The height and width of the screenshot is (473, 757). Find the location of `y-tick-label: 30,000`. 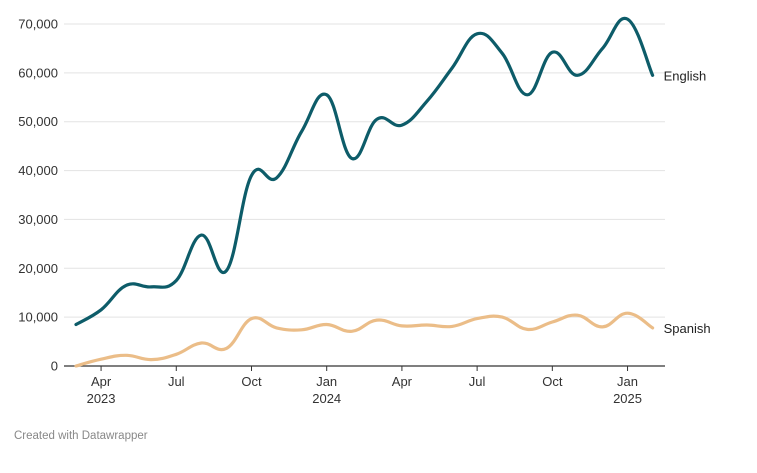

y-tick-label: 30,000 is located at coordinates (38, 219).